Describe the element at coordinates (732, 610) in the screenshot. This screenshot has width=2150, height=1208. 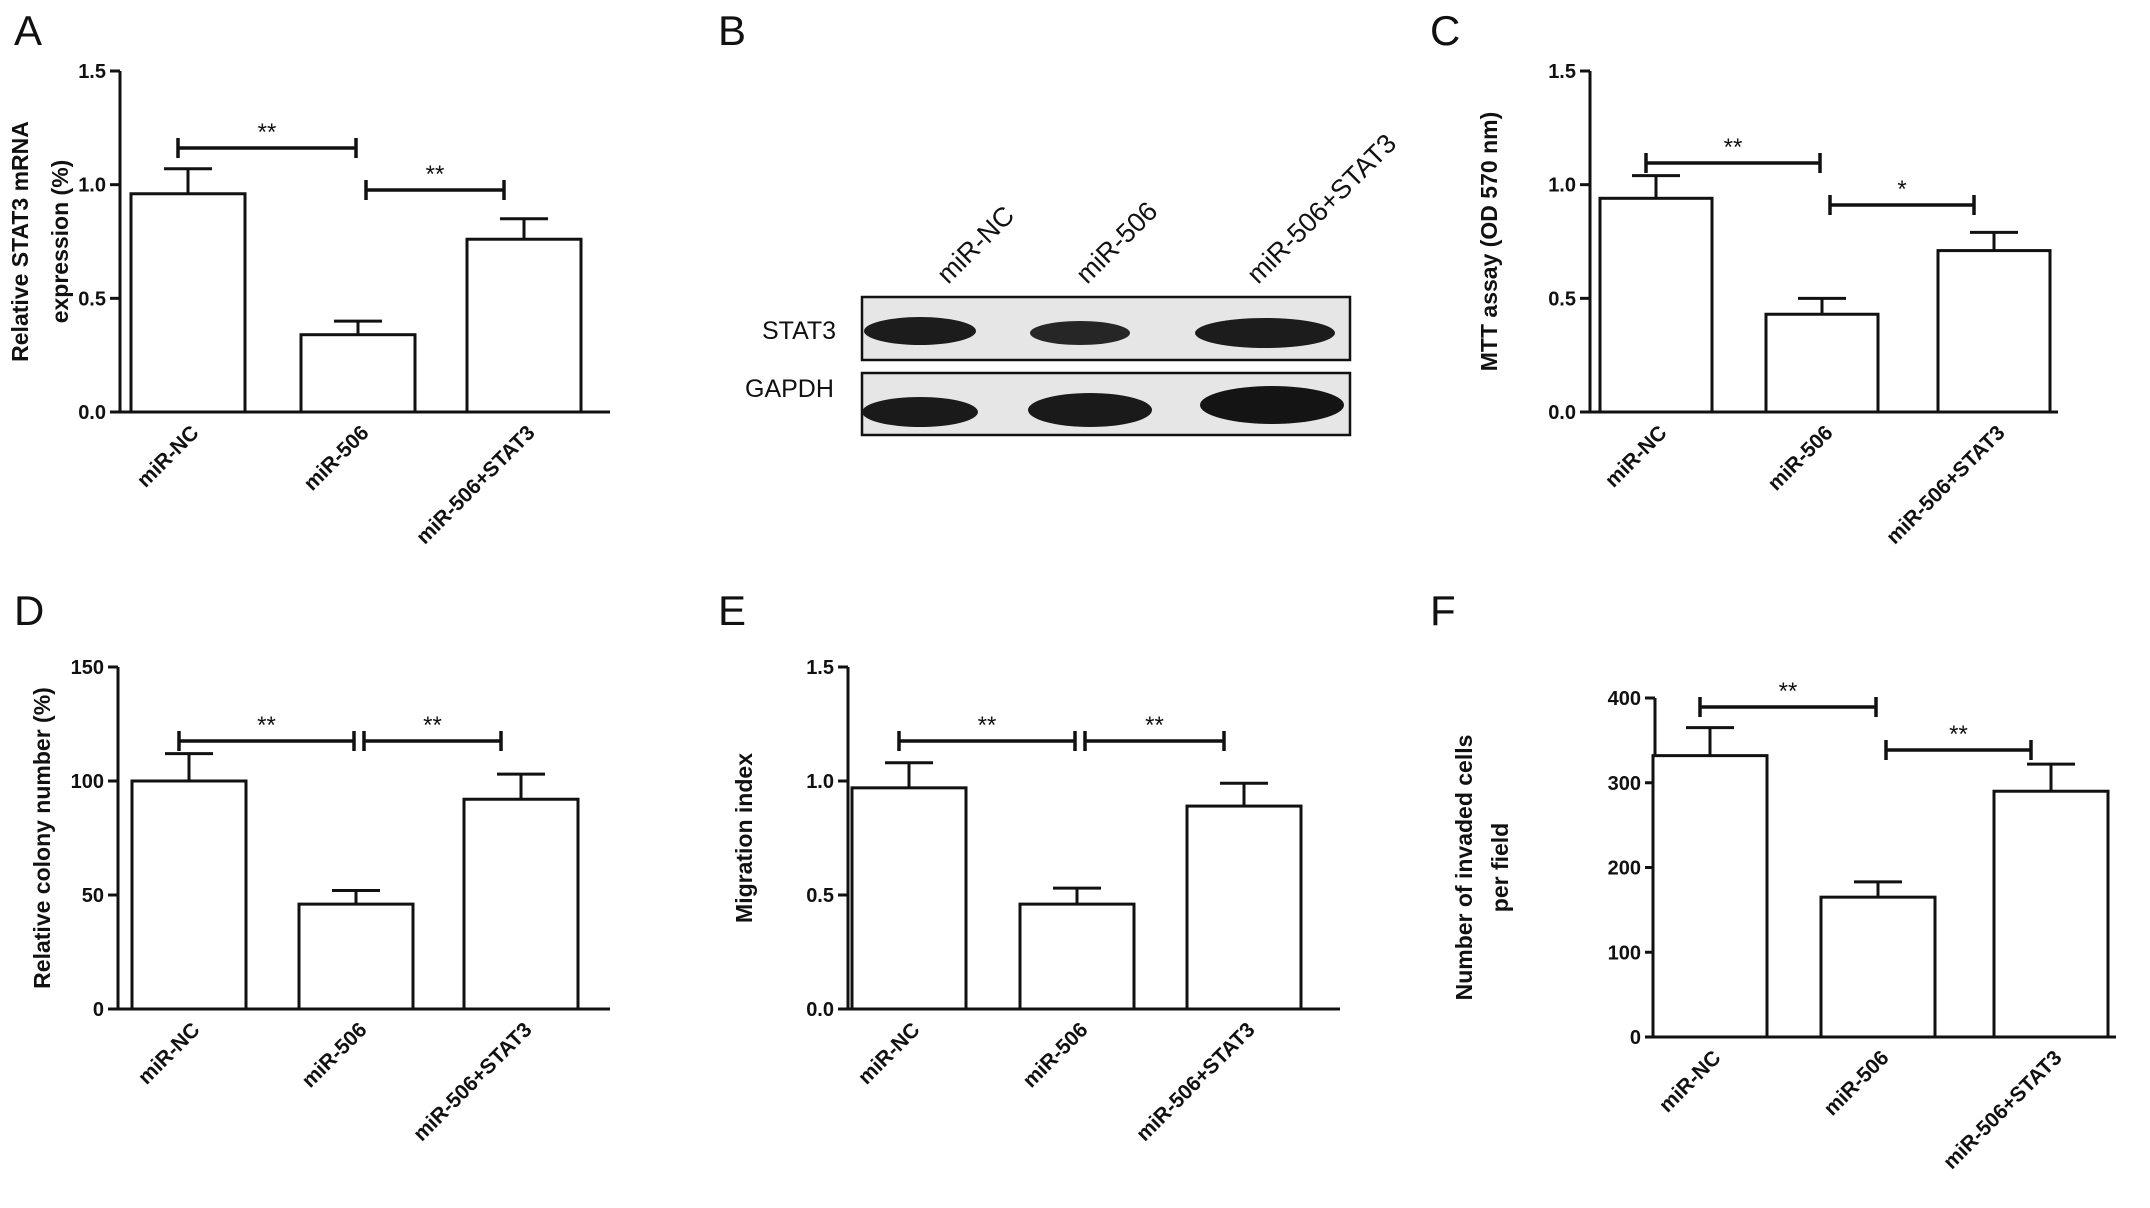
I see `panel-letter-e: E` at that location.